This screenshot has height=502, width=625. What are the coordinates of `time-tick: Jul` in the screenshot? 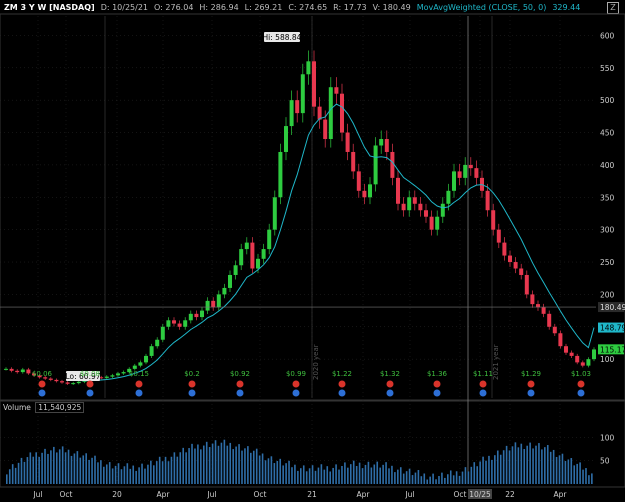 It's located at (409, 494).